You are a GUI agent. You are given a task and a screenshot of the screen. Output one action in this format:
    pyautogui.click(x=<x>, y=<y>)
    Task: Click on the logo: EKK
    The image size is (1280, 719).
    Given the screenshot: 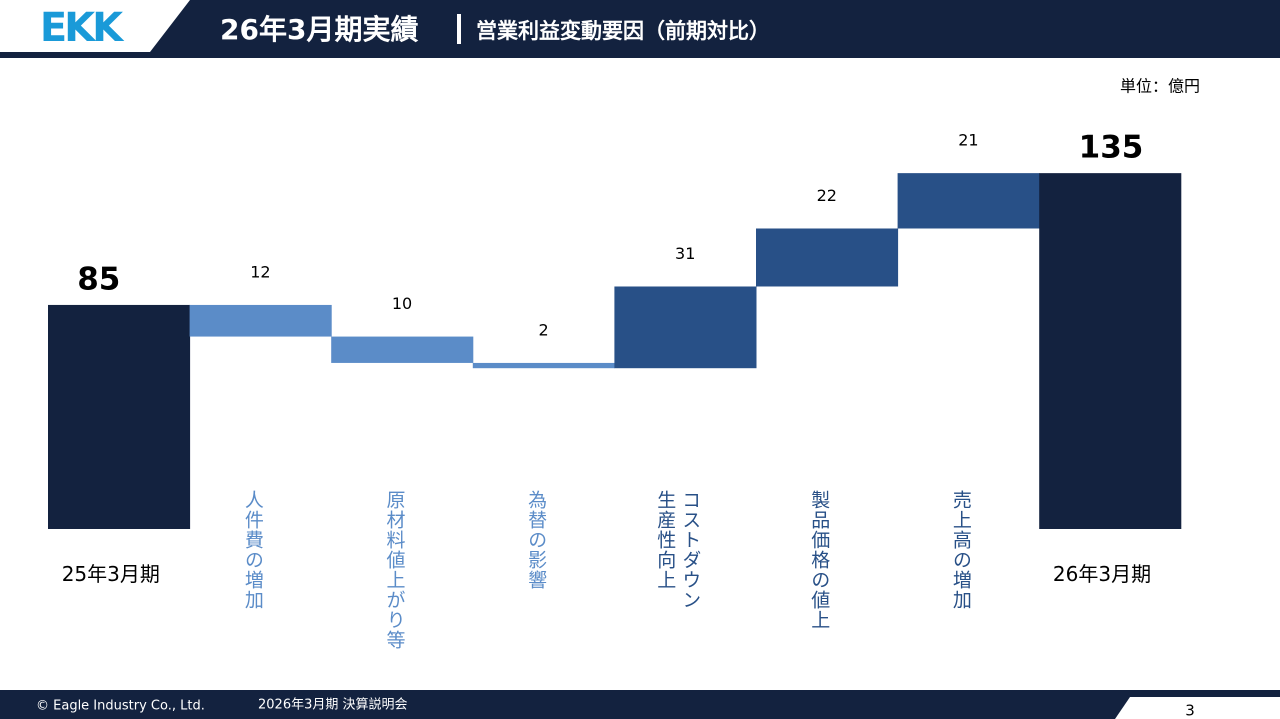 What is the action you would take?
    pyautogui.click(x=82, y=28)
    